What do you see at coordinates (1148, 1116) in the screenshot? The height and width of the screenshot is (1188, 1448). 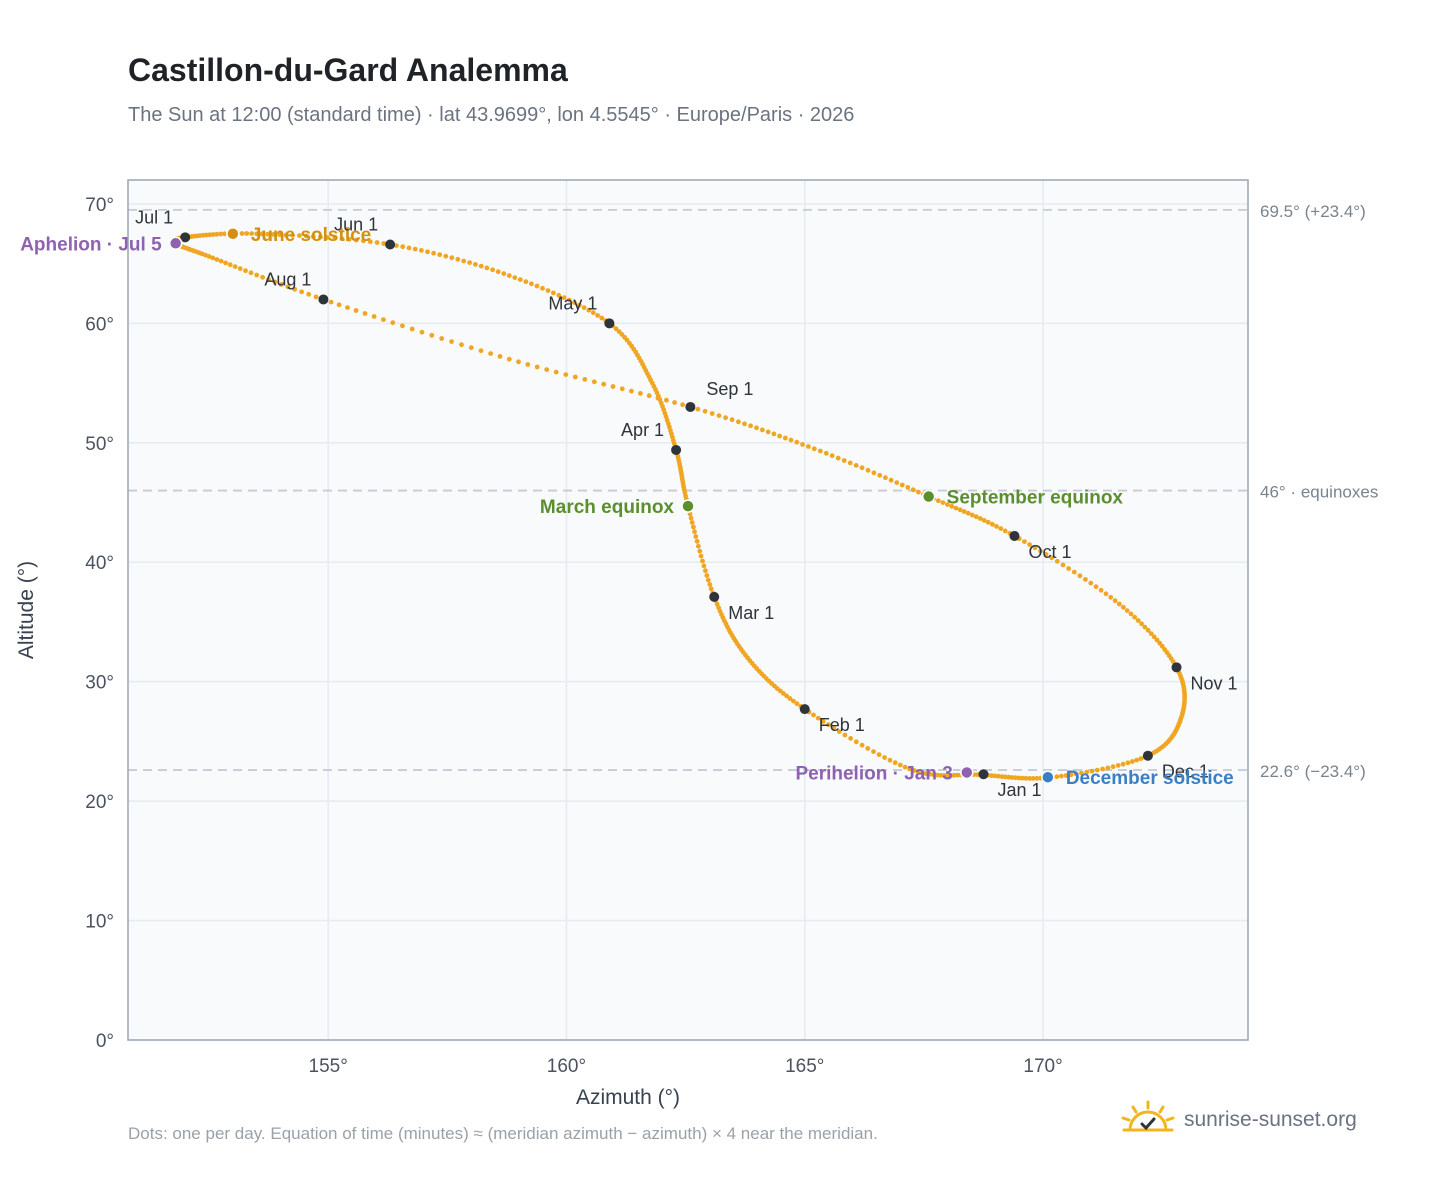 I see `sun-check-icon` at bounding box center [1148, 1116].